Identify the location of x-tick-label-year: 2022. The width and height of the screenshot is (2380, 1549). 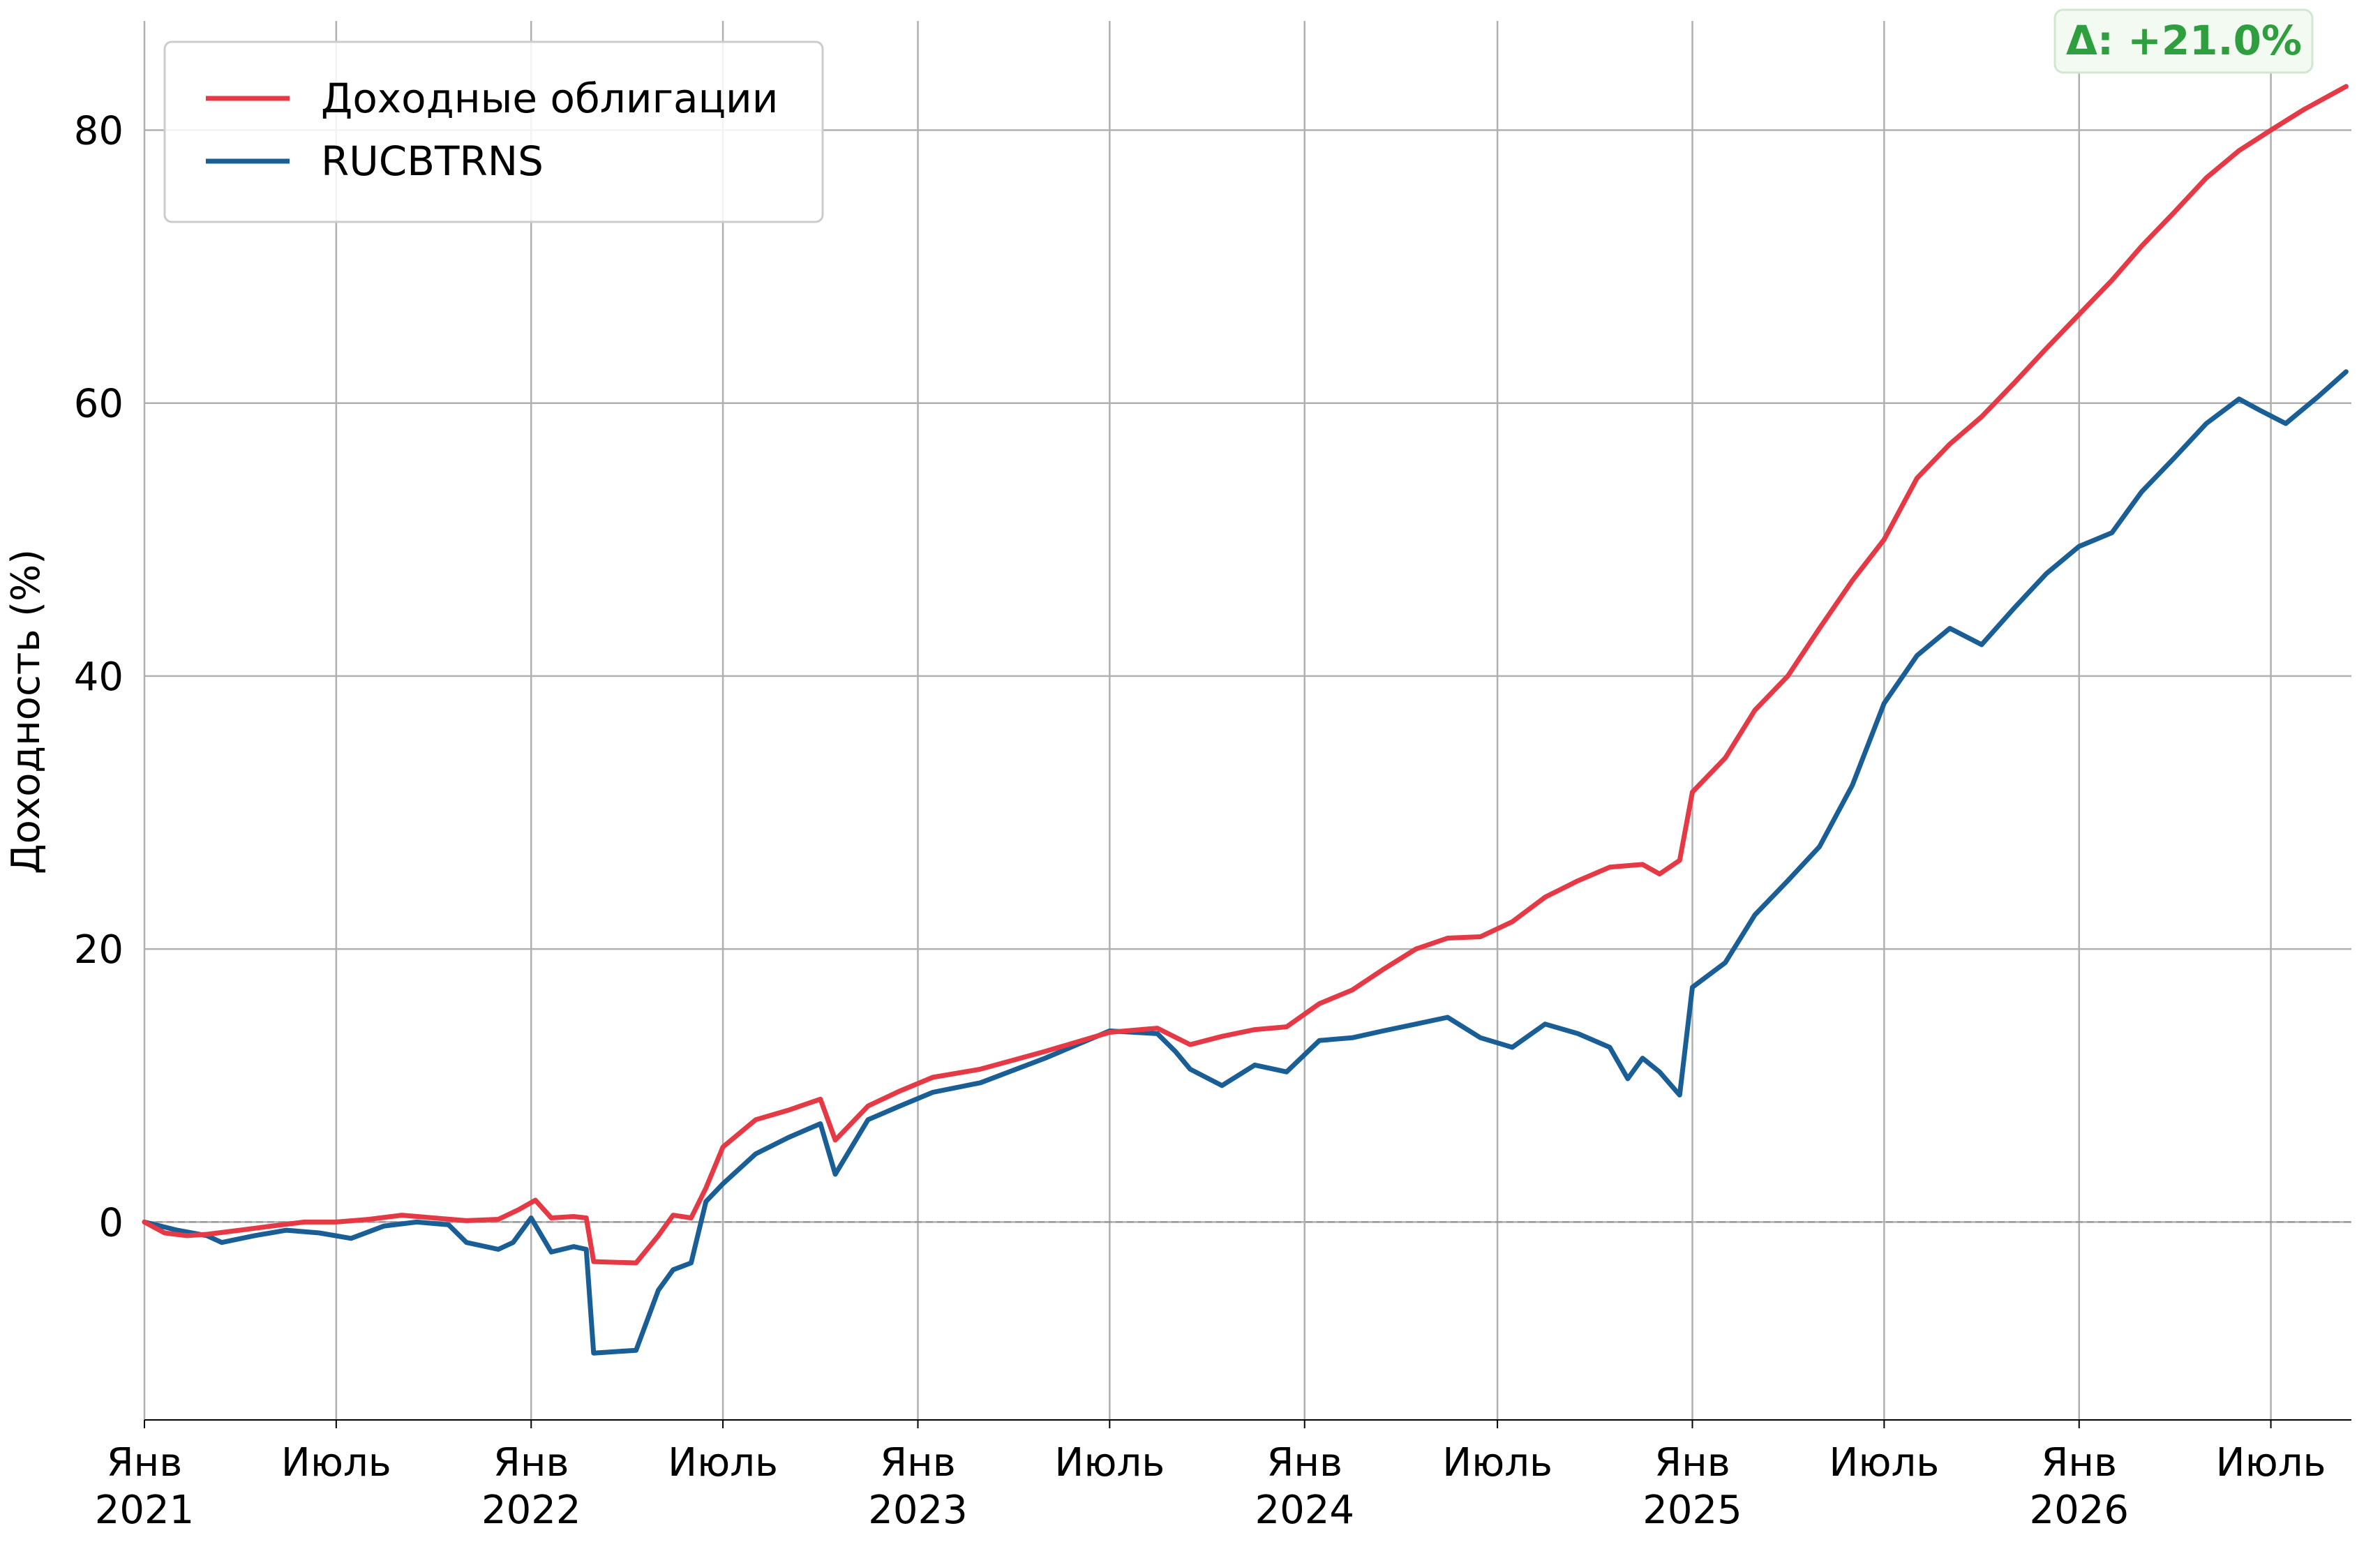
(531, 1510).